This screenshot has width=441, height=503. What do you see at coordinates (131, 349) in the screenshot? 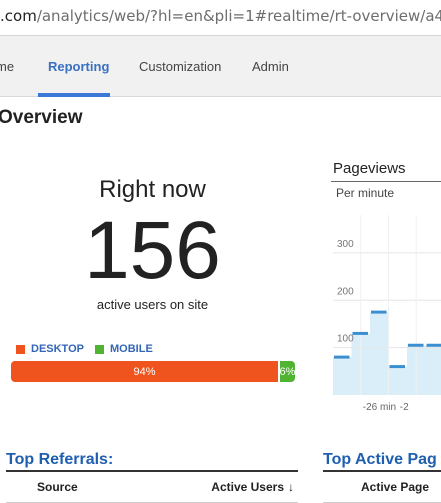
I see `legend-mobile-label: MOBILE` at bounding box center [131, 349].